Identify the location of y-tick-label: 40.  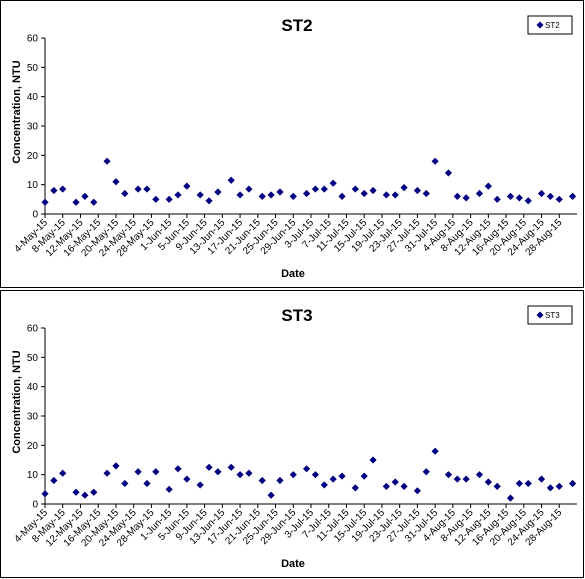
(33, 97).